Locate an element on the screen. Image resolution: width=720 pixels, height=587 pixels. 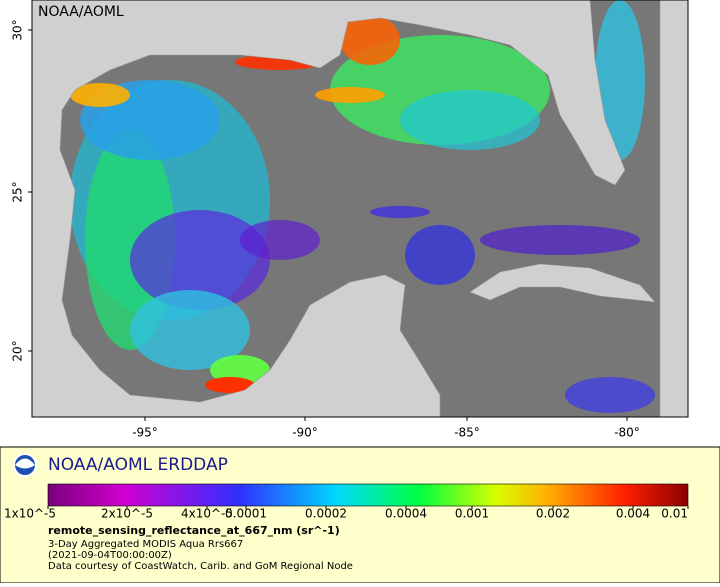
colorbar-label: 0.0001 is located at coordinates (246, 514).